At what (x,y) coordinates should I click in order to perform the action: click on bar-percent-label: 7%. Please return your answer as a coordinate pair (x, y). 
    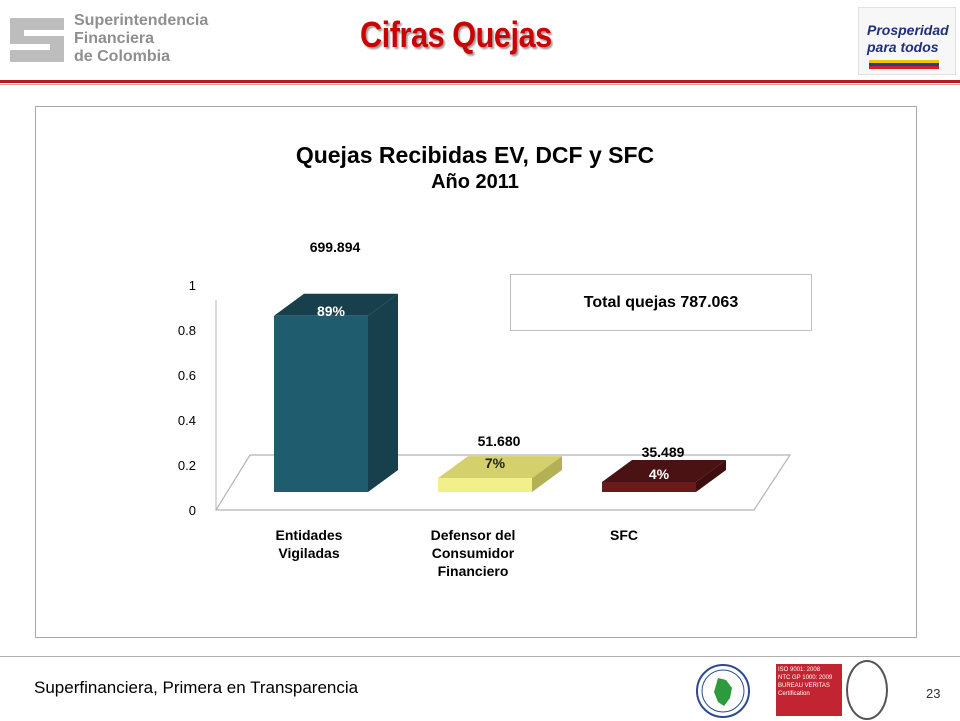
    Looking at the image, I should click on (495, 463).